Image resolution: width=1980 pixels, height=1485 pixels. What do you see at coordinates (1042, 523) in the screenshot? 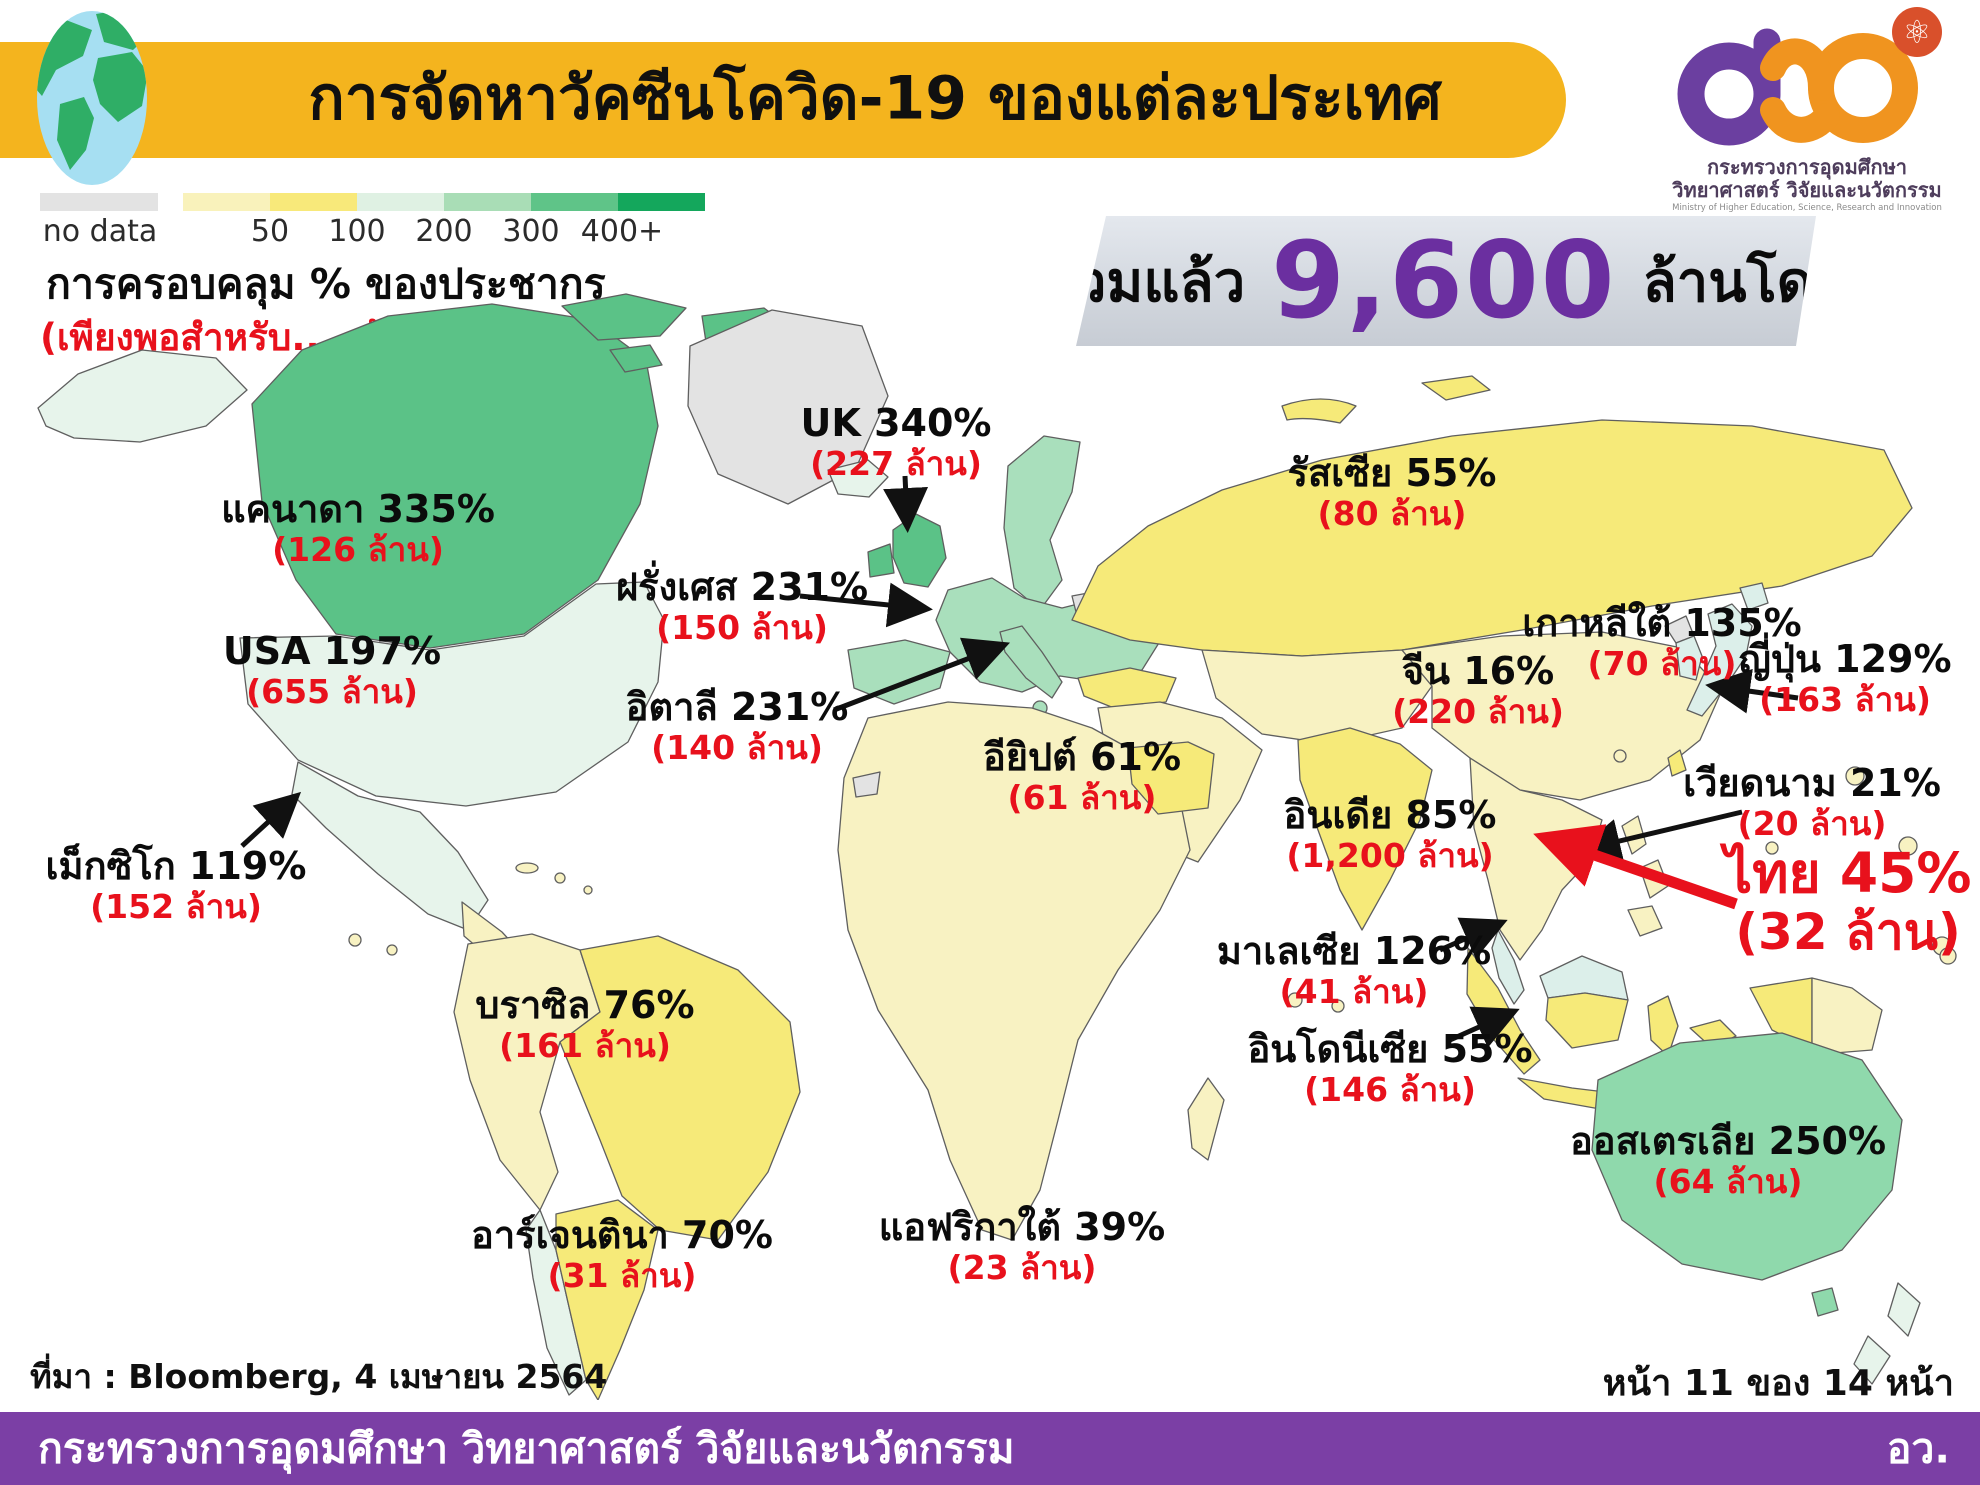
I see `map-region-scandinavia` at bounding box center [1042, 523].